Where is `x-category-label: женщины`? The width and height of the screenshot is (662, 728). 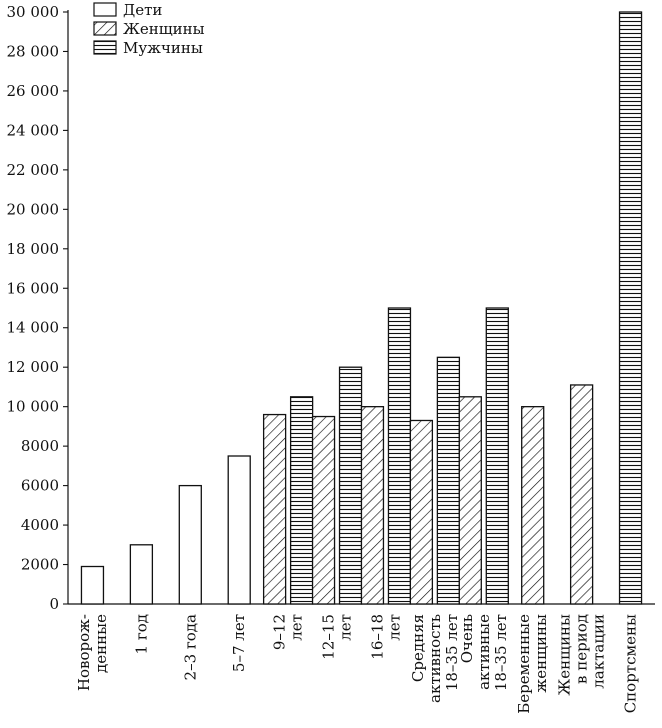
x-category-label: женщины is located at coordinates (541, 653).